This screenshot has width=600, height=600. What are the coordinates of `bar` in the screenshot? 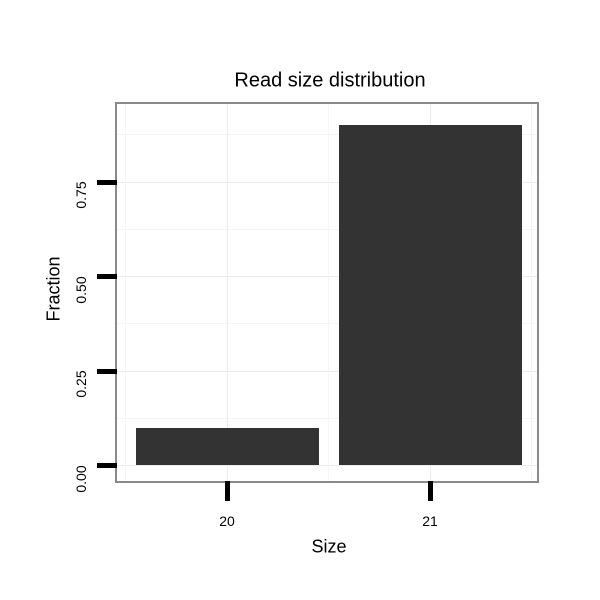 It's located at (227, 446).